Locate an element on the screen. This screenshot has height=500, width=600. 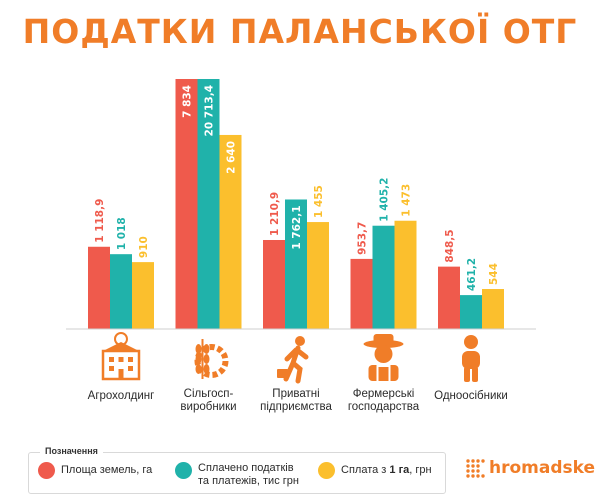
legend-item-per-ha: Сплата з 1 га, грн is located at coordinates (375, 470).